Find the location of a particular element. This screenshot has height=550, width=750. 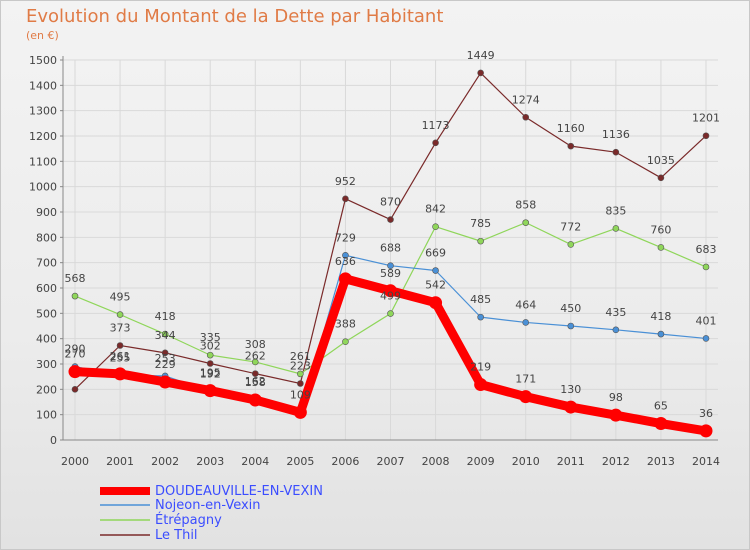

data-label: 158 is located at coordinates (255, 382).